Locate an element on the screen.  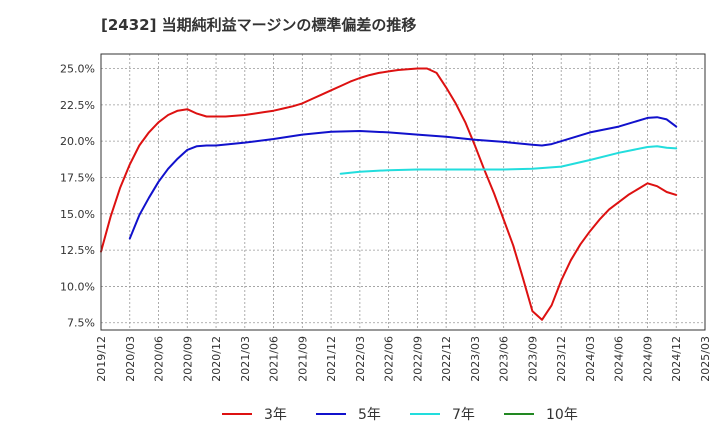
legend-label-1: 3年 is located at coordinates (275, 415).